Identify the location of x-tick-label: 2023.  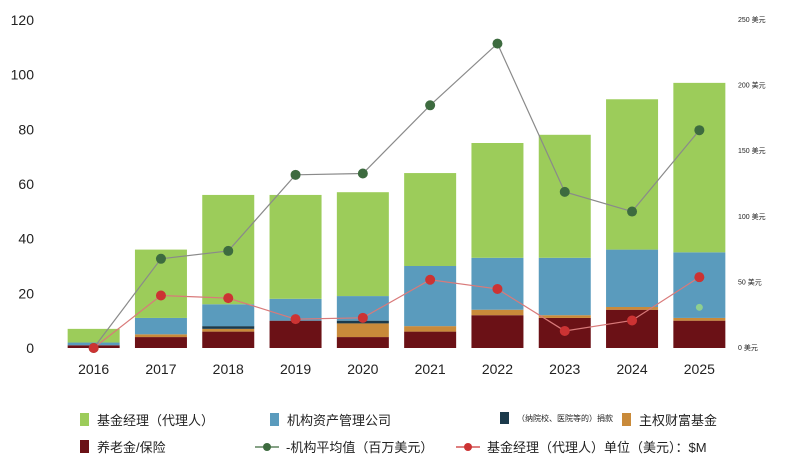
(564, 369).